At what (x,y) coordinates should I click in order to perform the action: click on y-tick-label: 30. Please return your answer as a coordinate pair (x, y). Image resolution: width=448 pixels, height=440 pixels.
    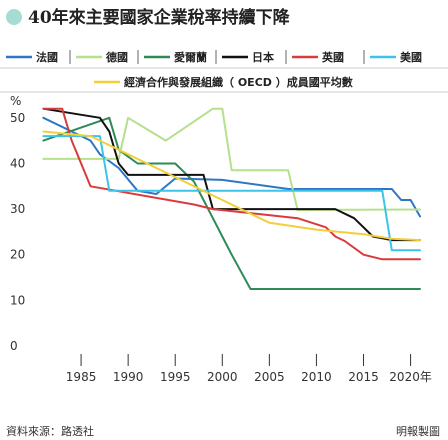
    Looking at the image, I should click on (17, 209).